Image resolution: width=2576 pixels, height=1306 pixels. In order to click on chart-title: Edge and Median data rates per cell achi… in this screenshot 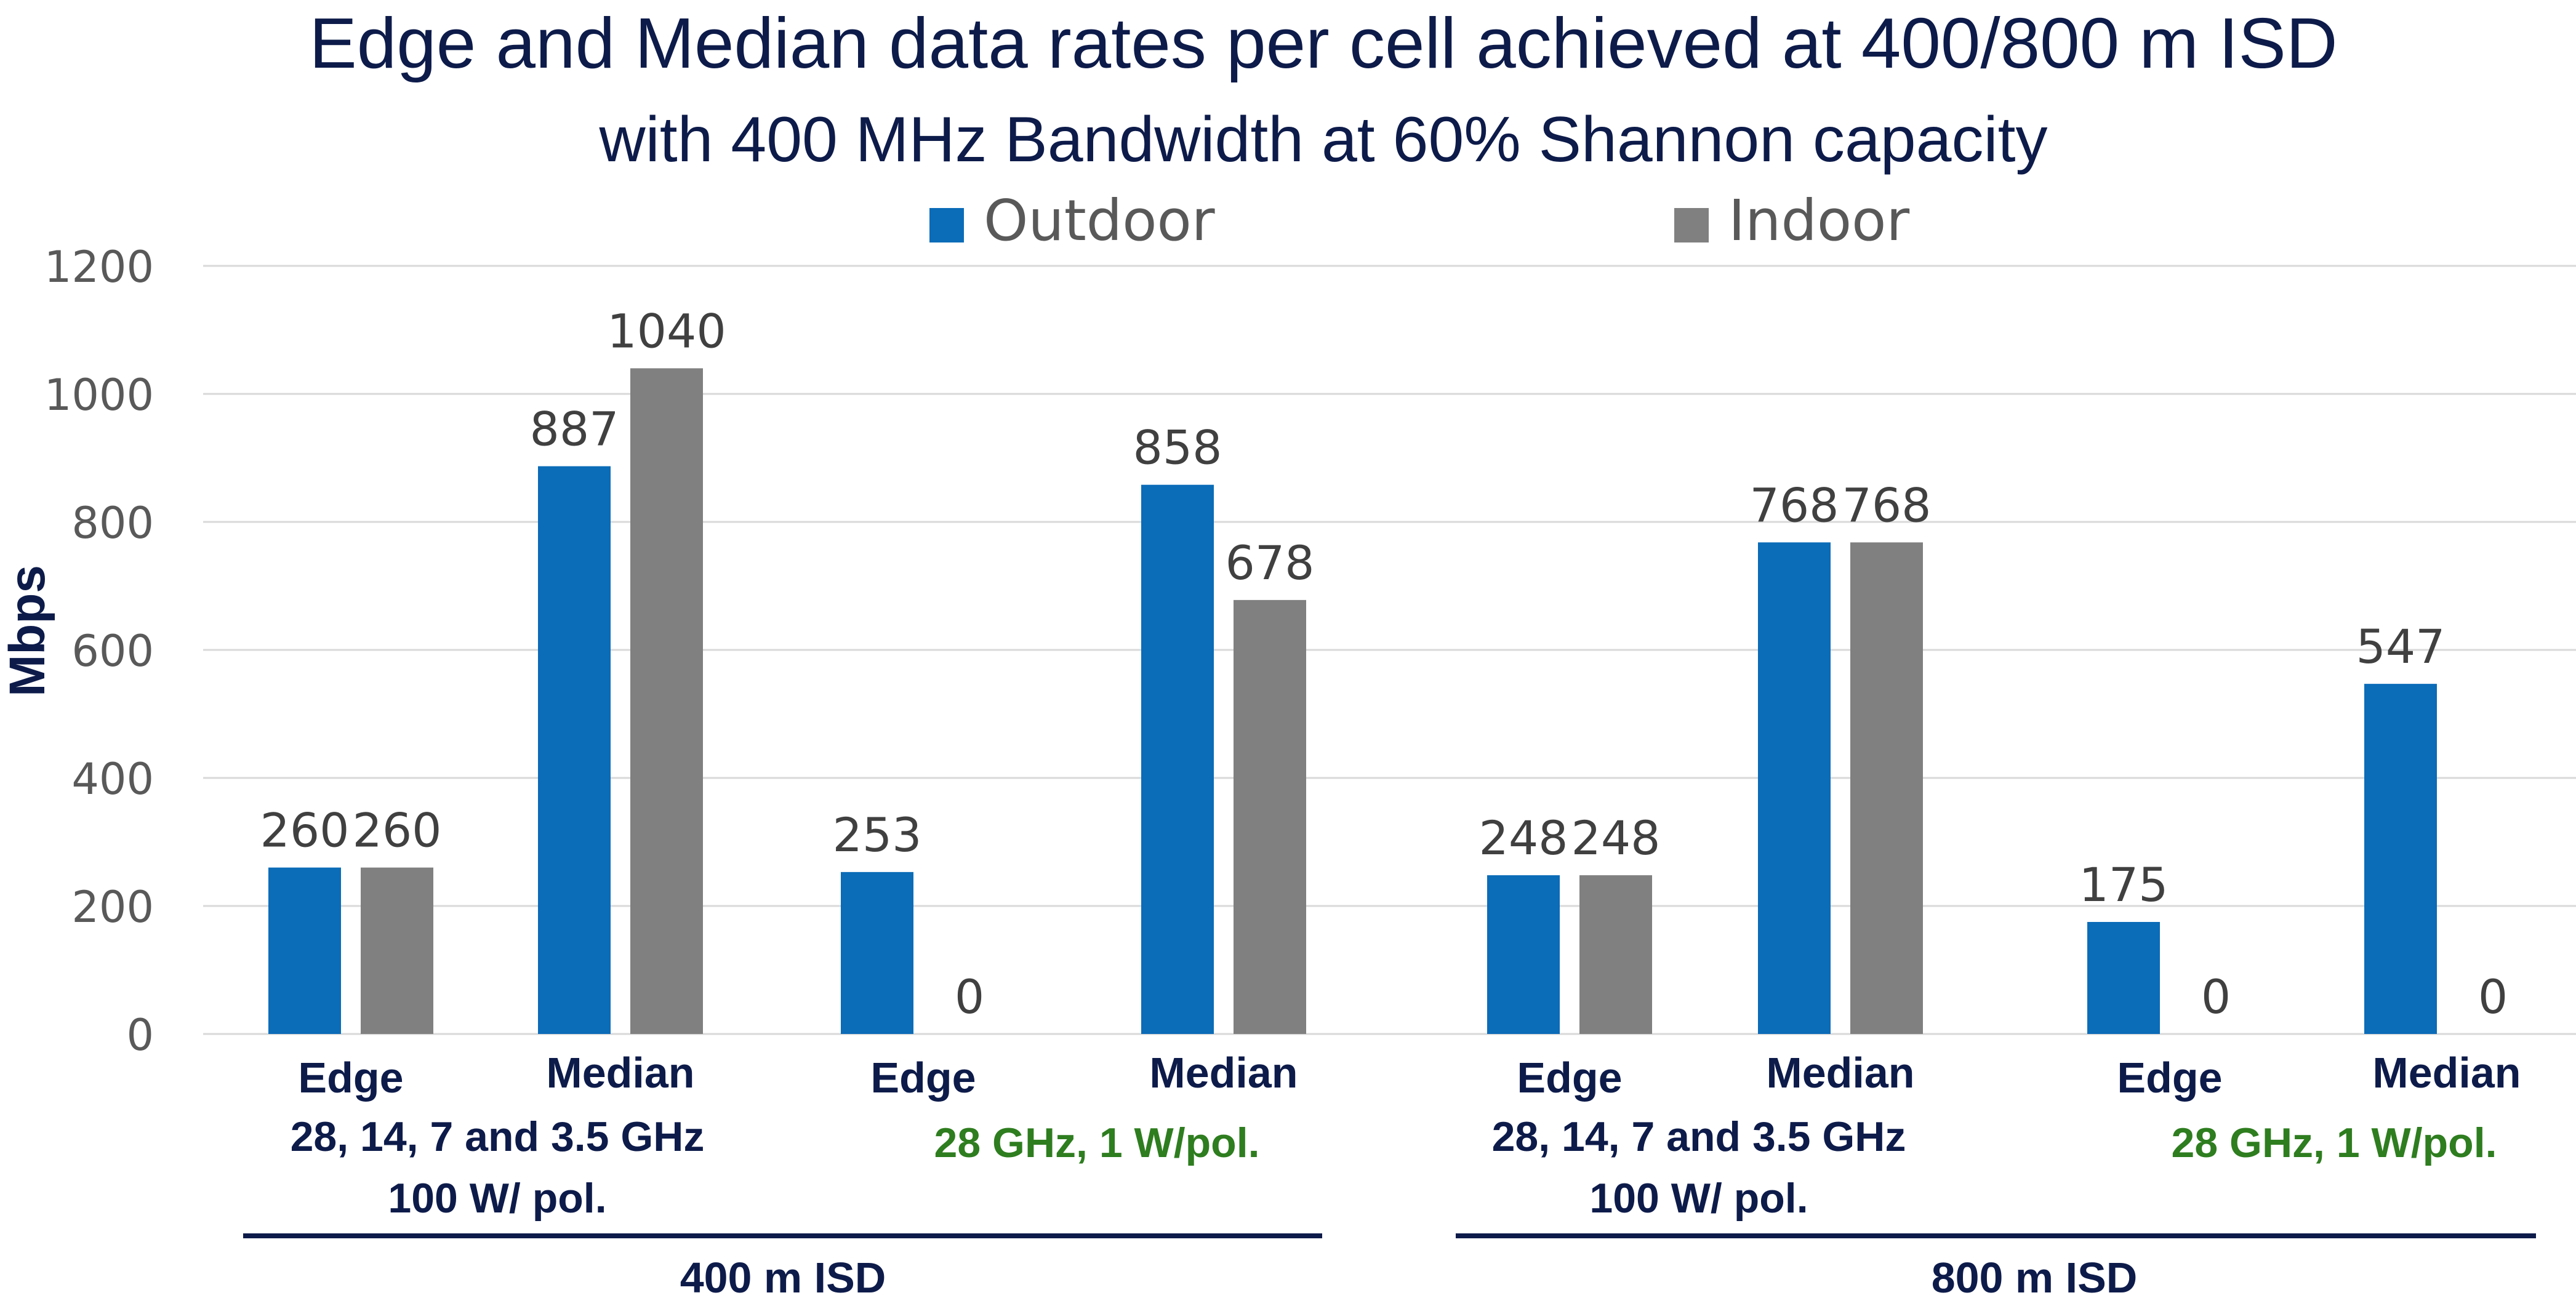, I will do `click(1323, 43)`.